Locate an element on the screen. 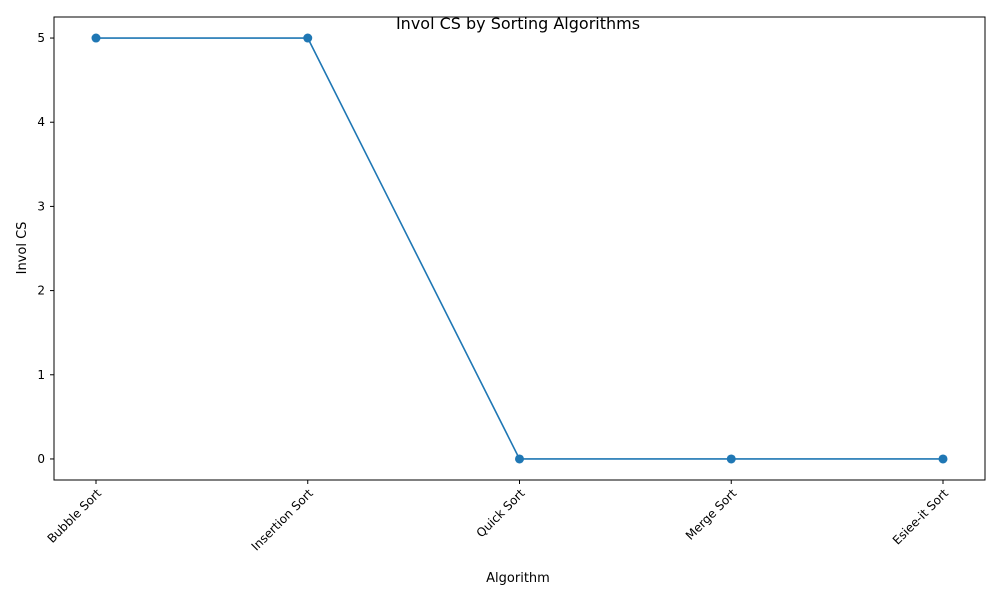 This screenshot has height=600, width=1000. chart-title: Invol CS by Sorting Algorithms is located at coordinates (518, 23).